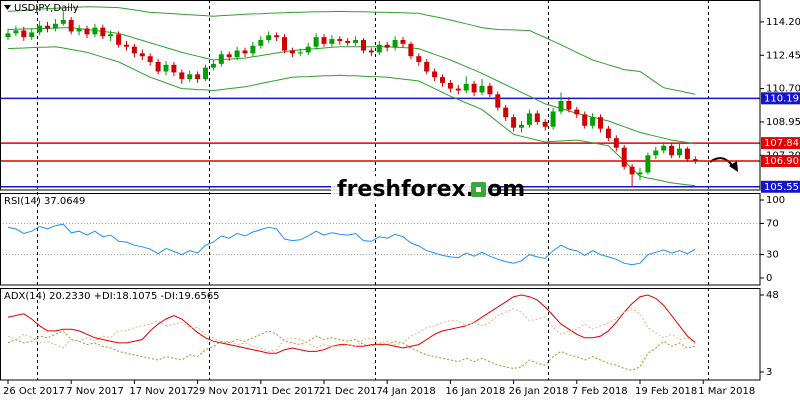  What do you see at coordinates (161, 391) in the screenshot?
I see `x-tick-label: 17 Nov 2017` at bounding box center [161, 391].